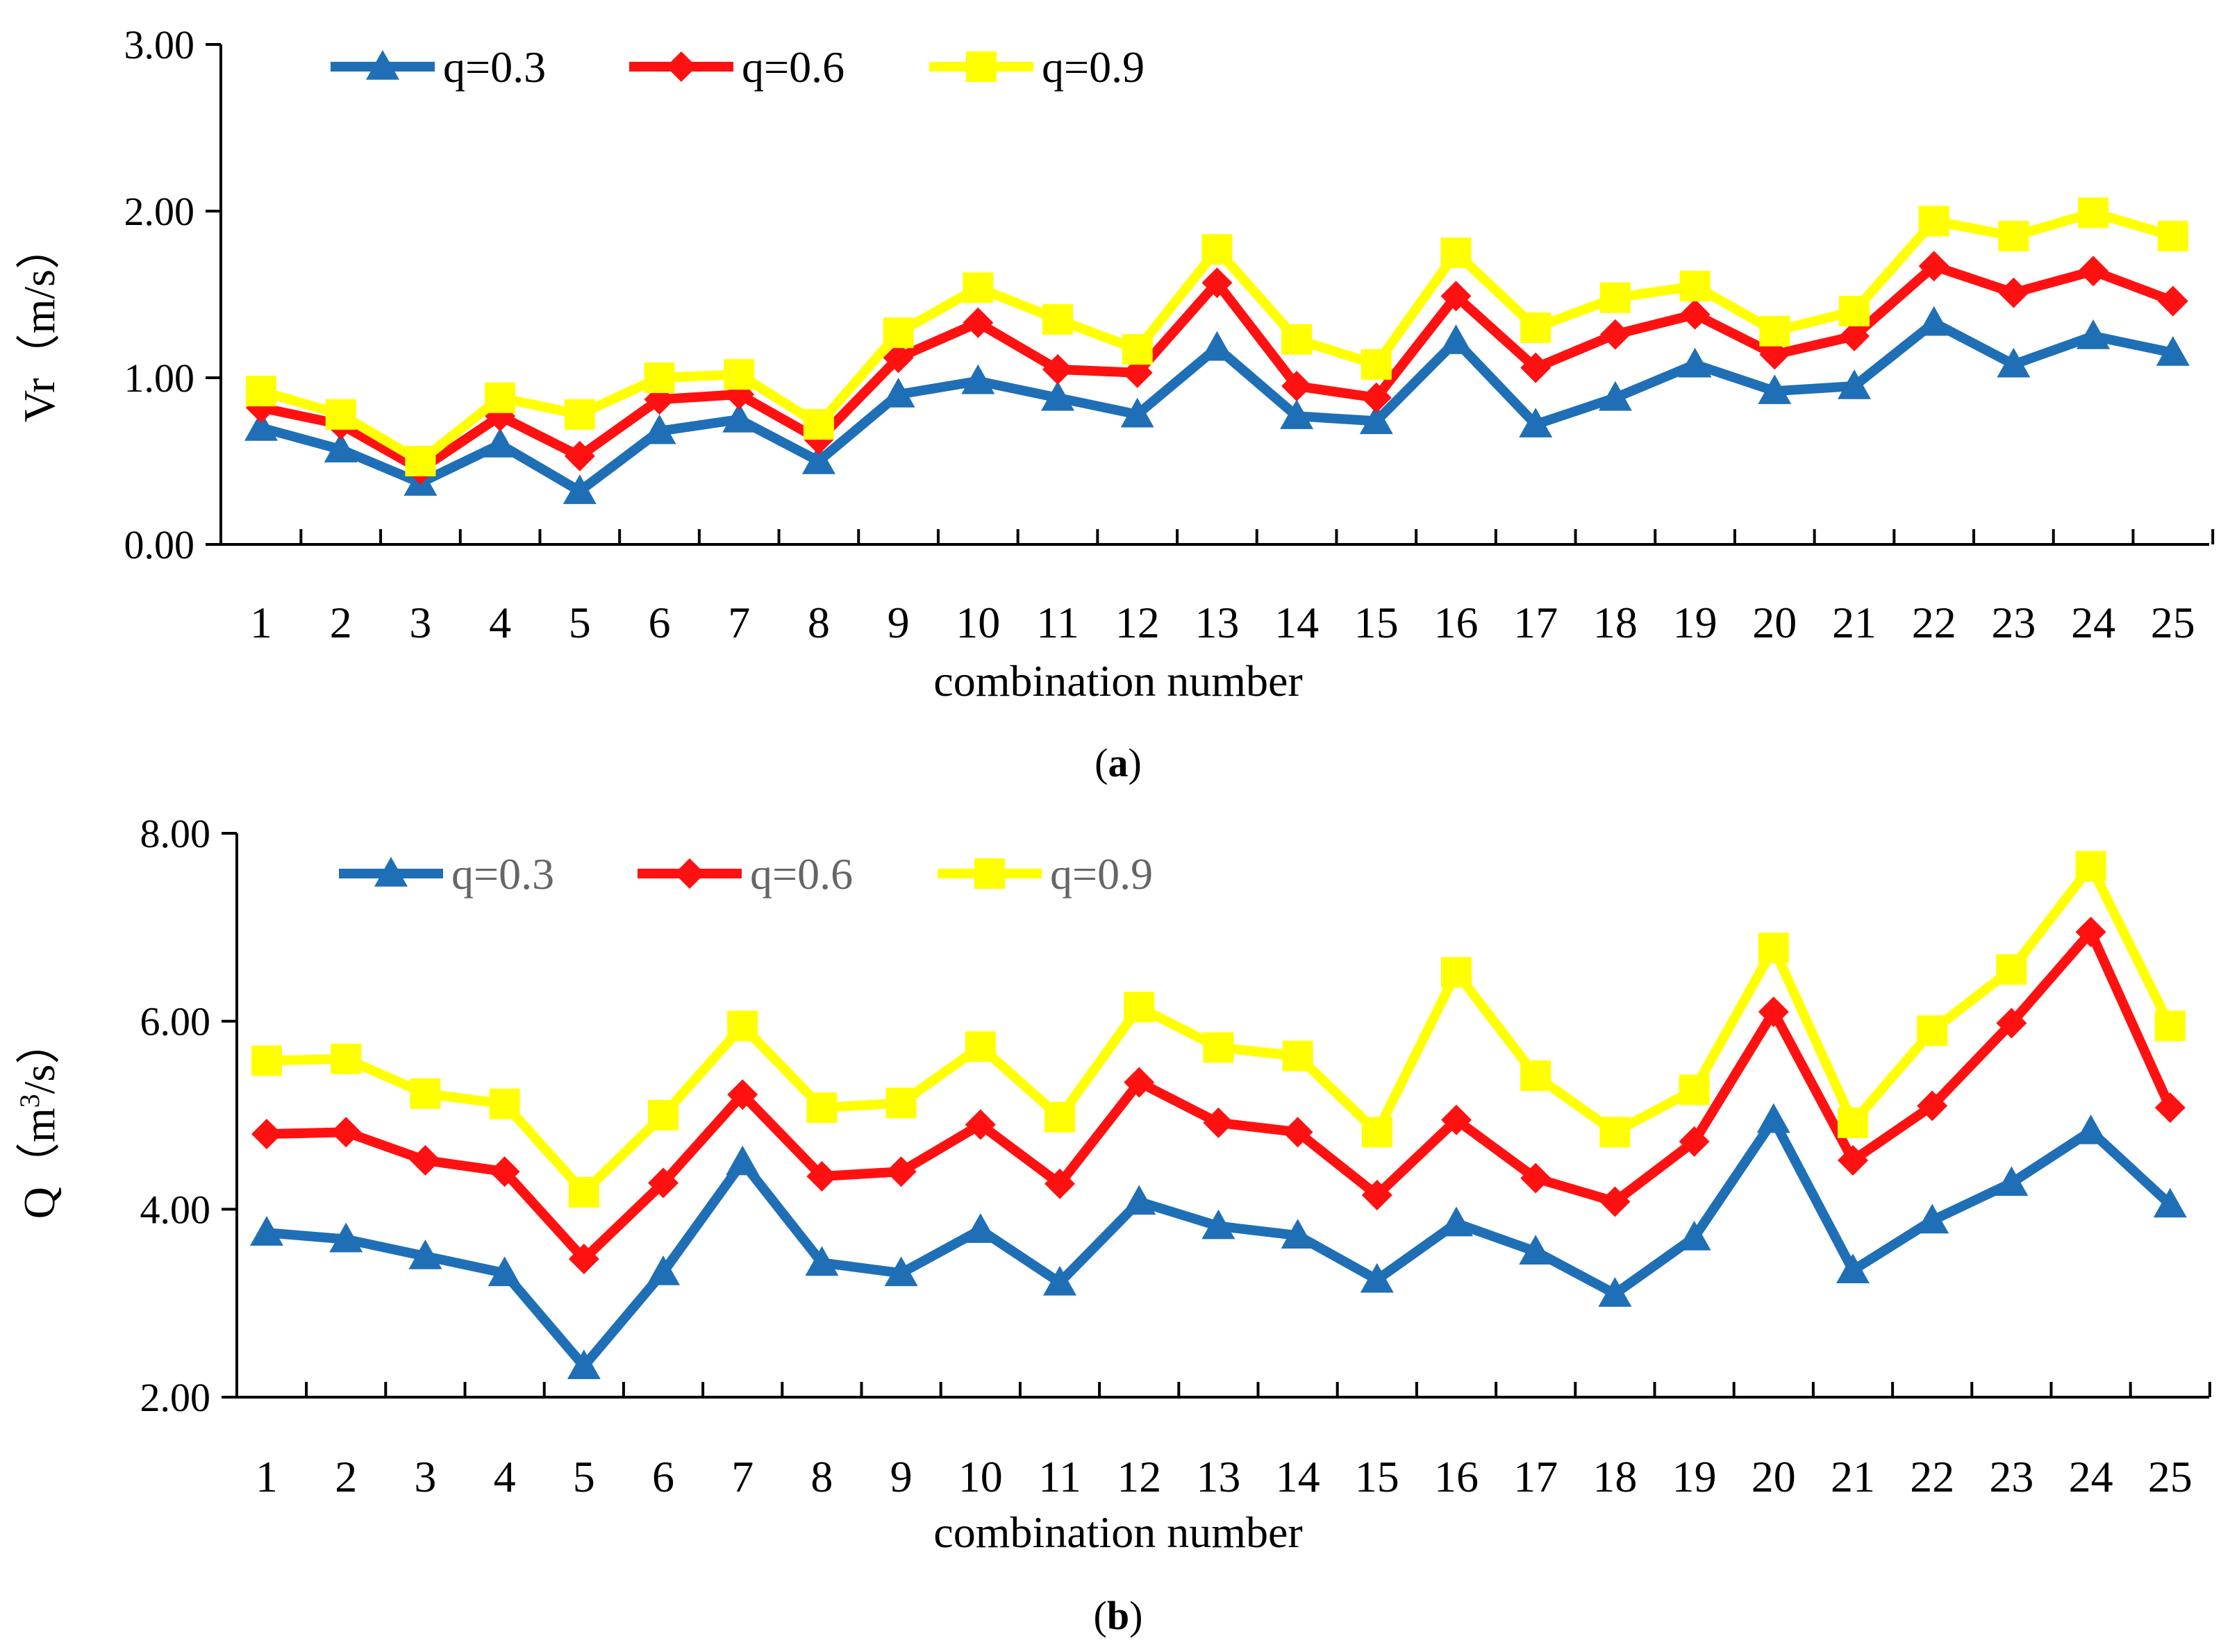  What do you see at coordinates (899, 622) in the screenshot?
I see `x-tick-label: 9` at bounding box center [899, 622].